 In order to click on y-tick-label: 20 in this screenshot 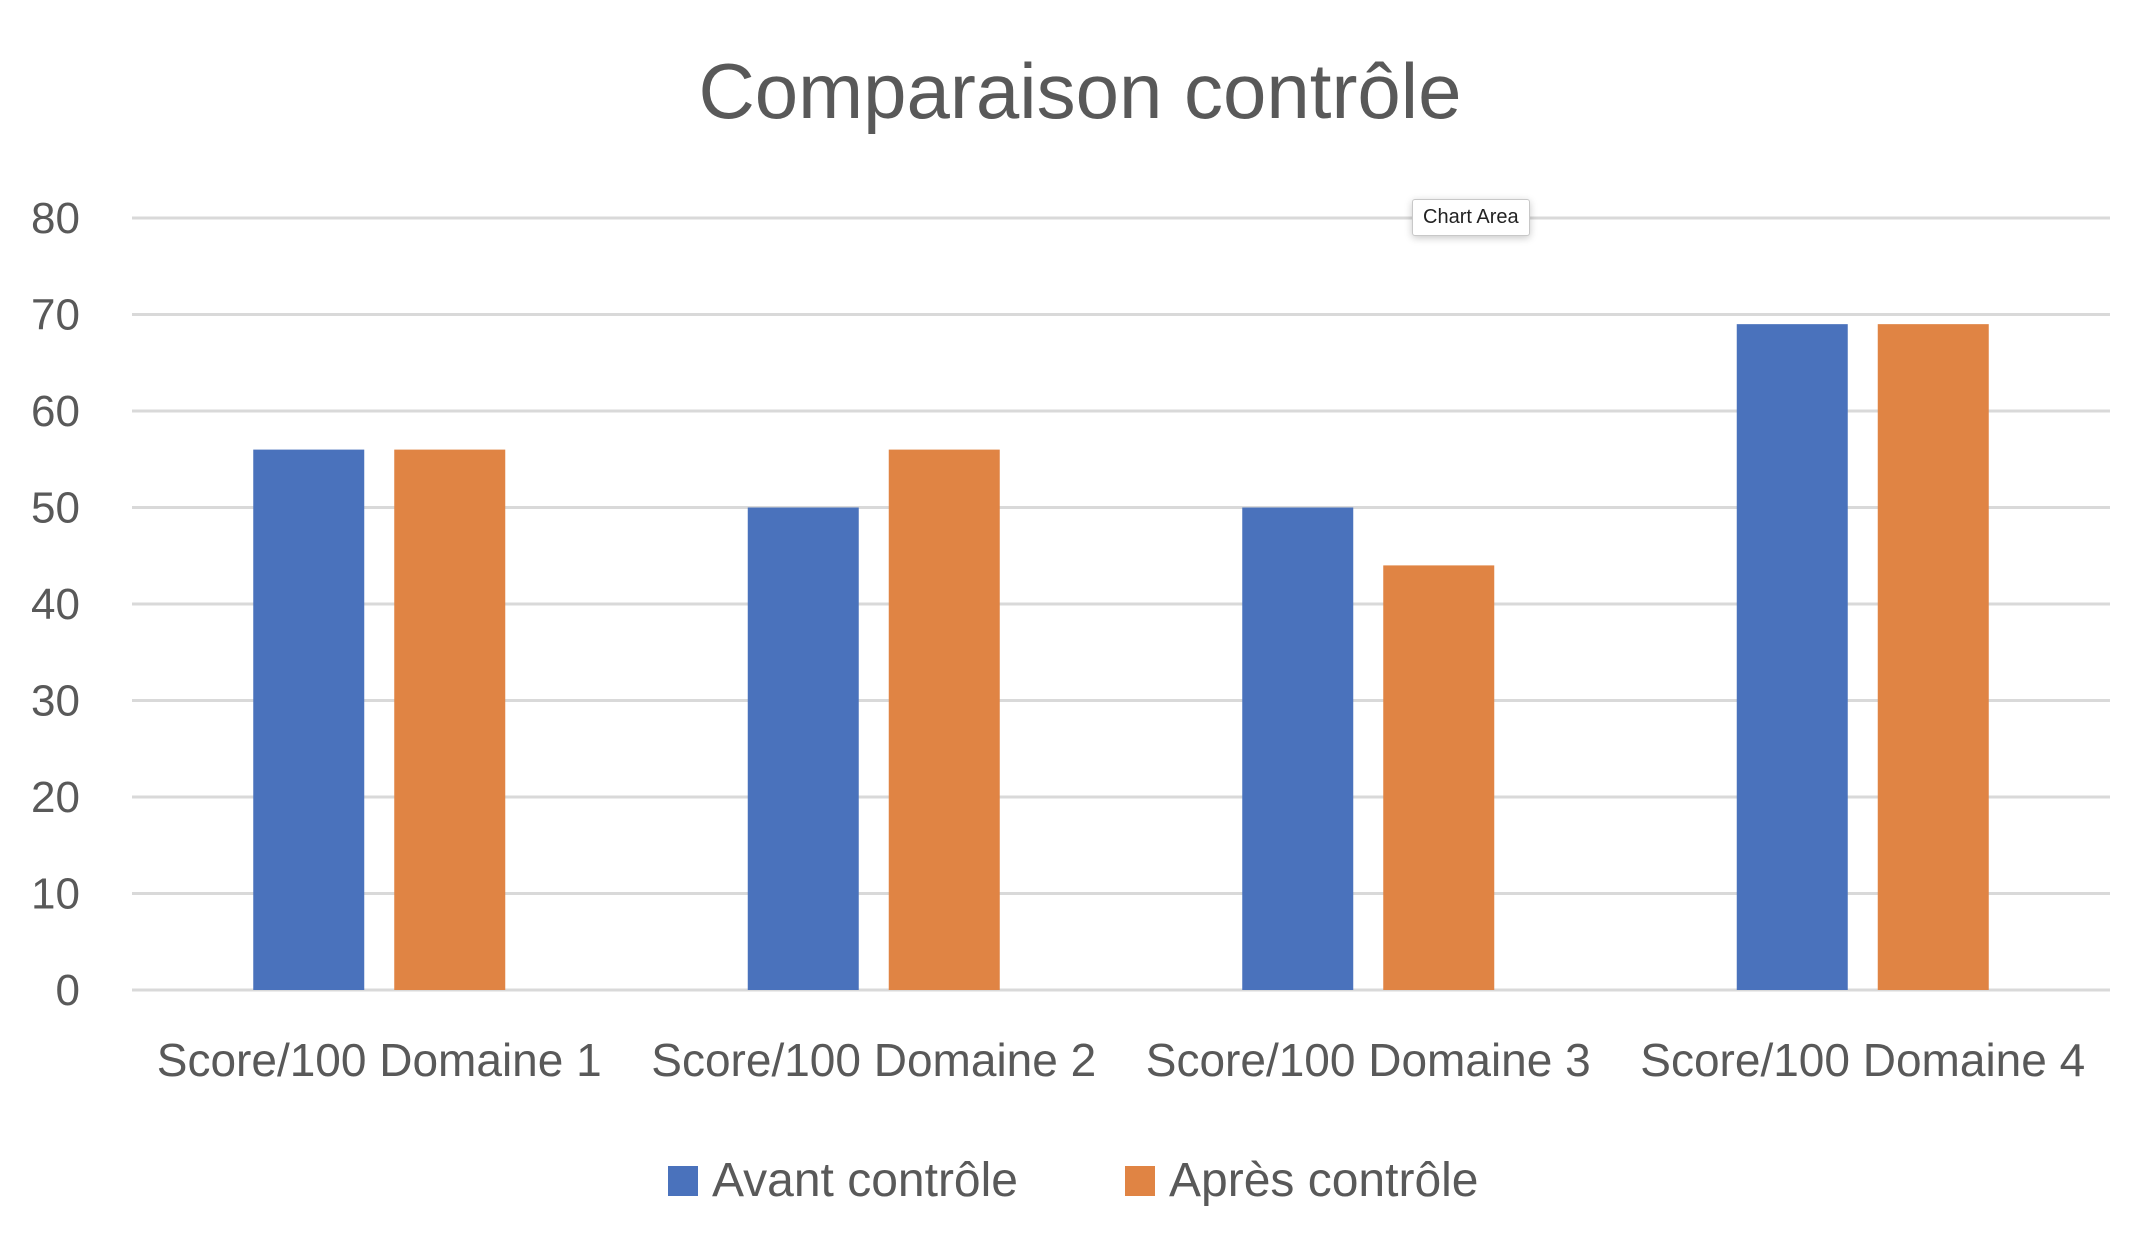, I will do `click(55, 797)`.